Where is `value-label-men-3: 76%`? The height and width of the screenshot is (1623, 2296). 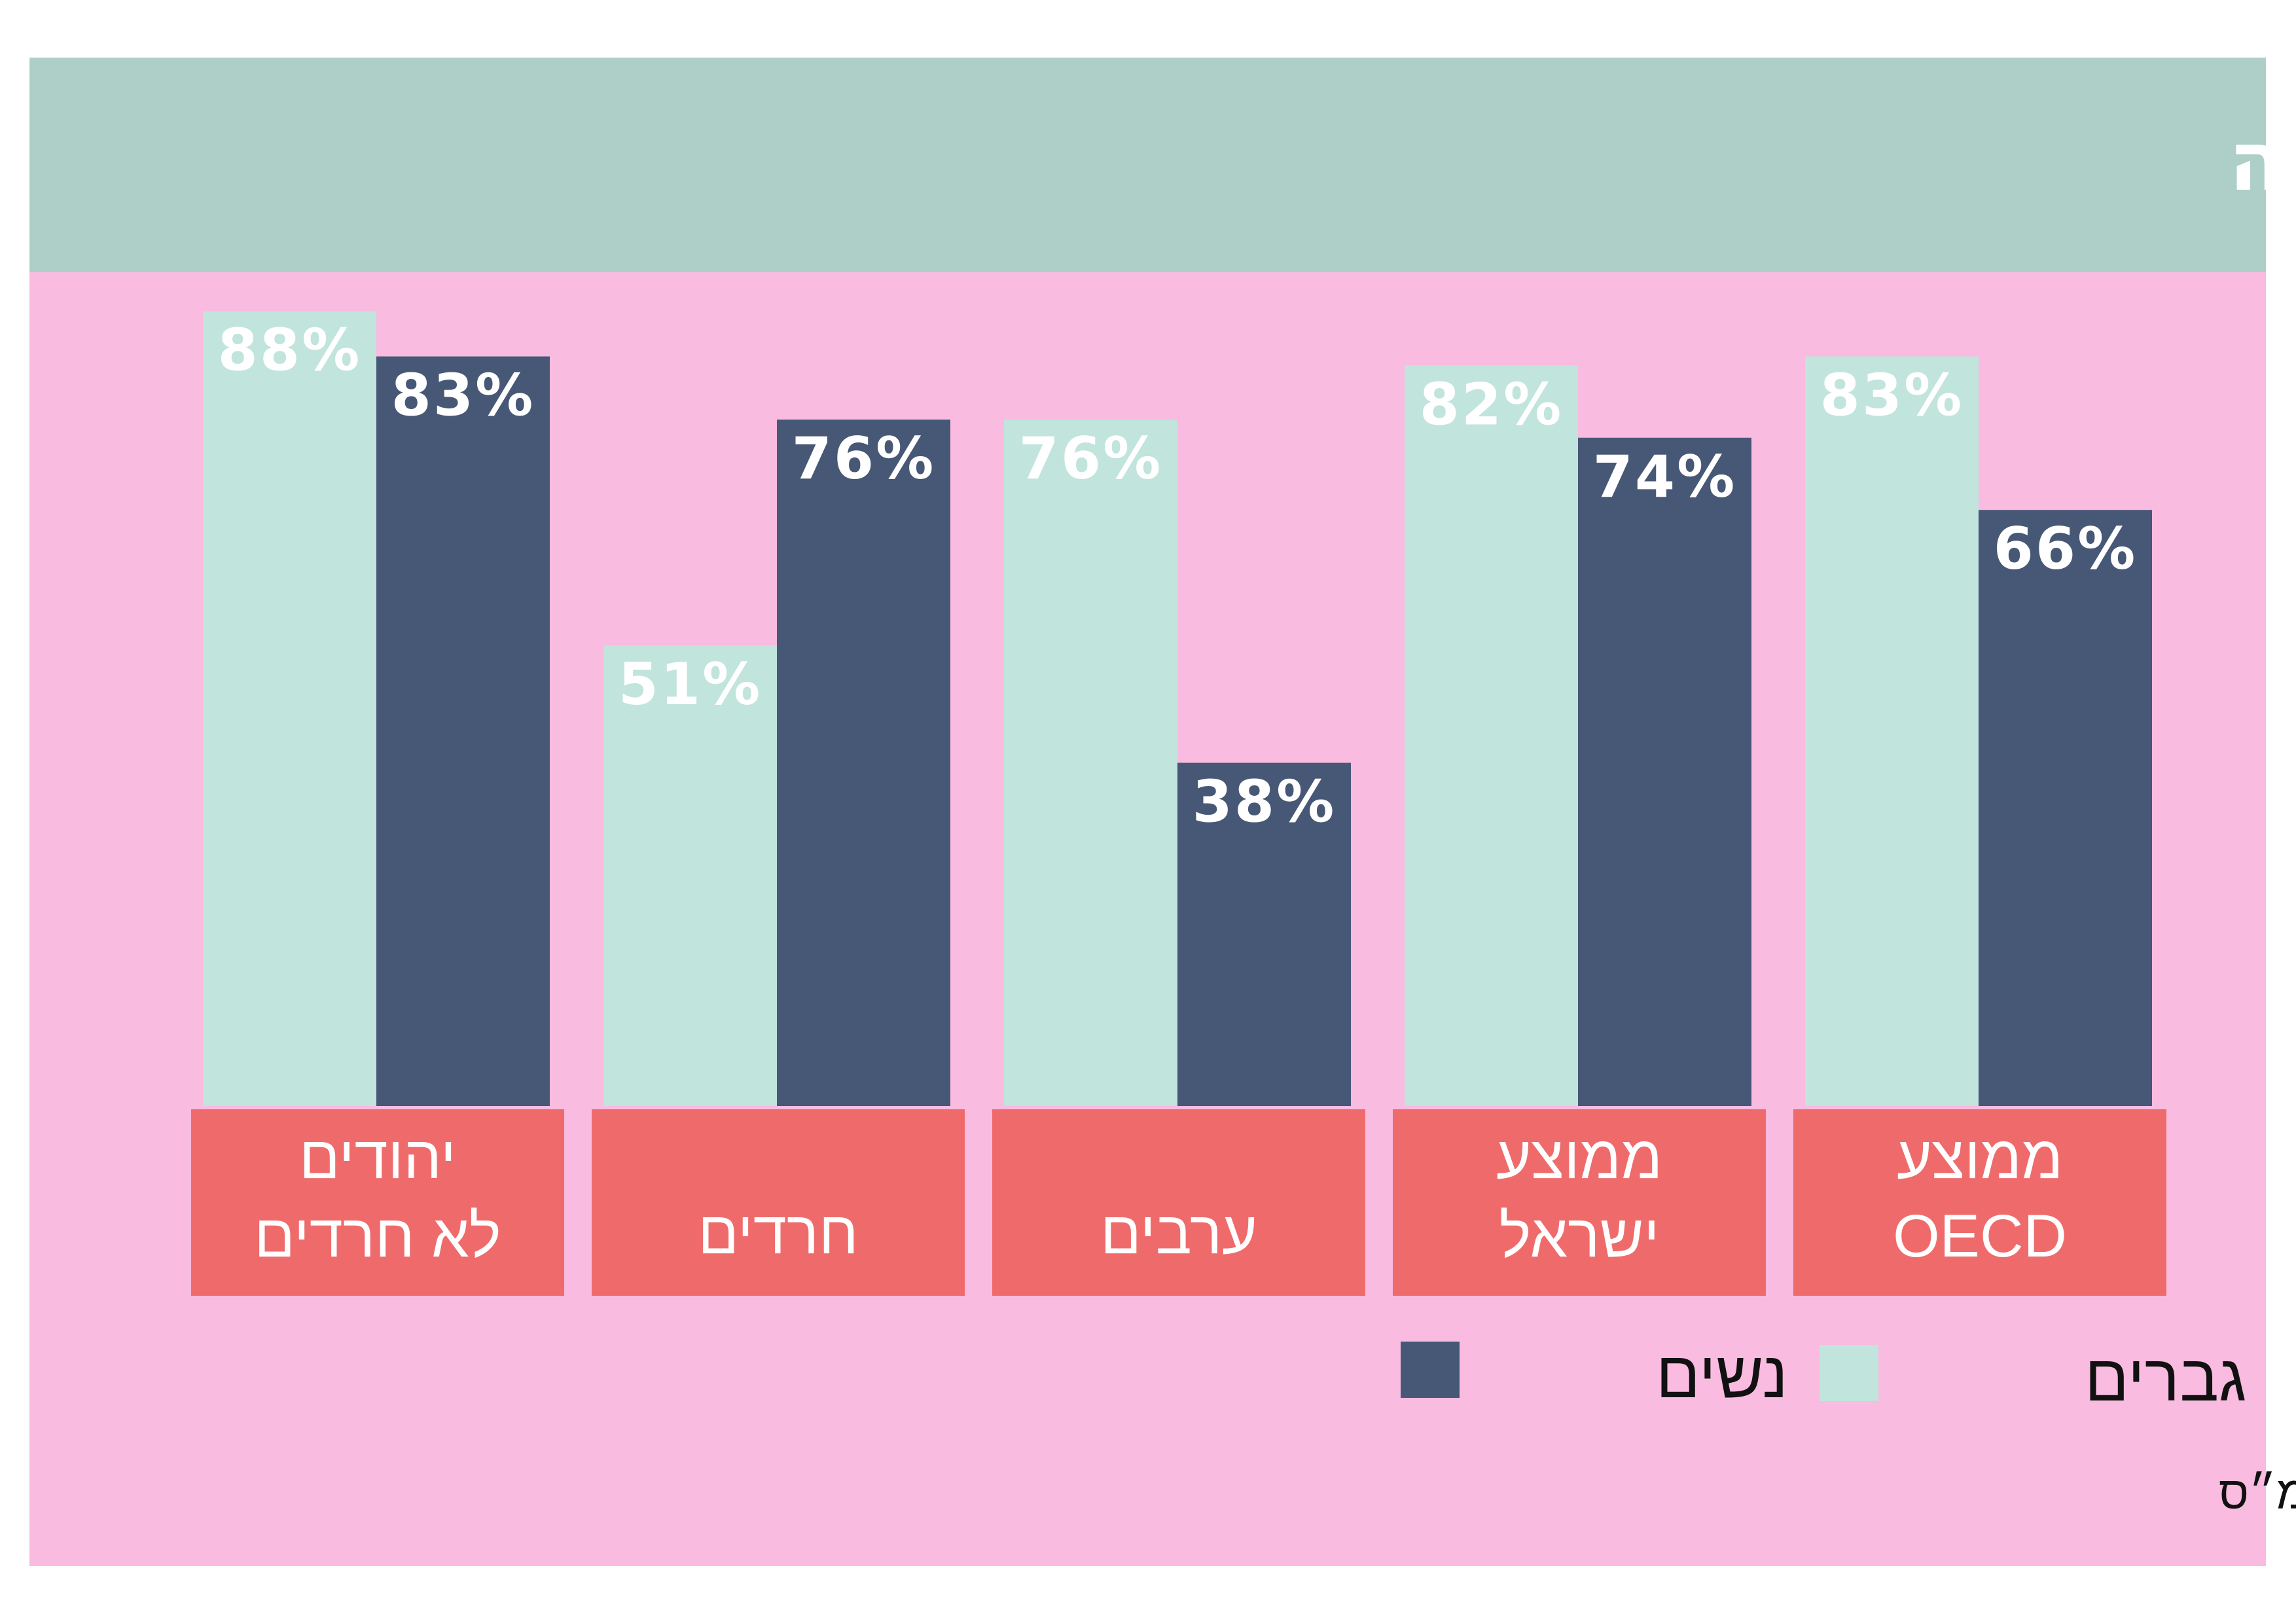 value-label-men-3: 76% is located at coordinates (1091, 458).